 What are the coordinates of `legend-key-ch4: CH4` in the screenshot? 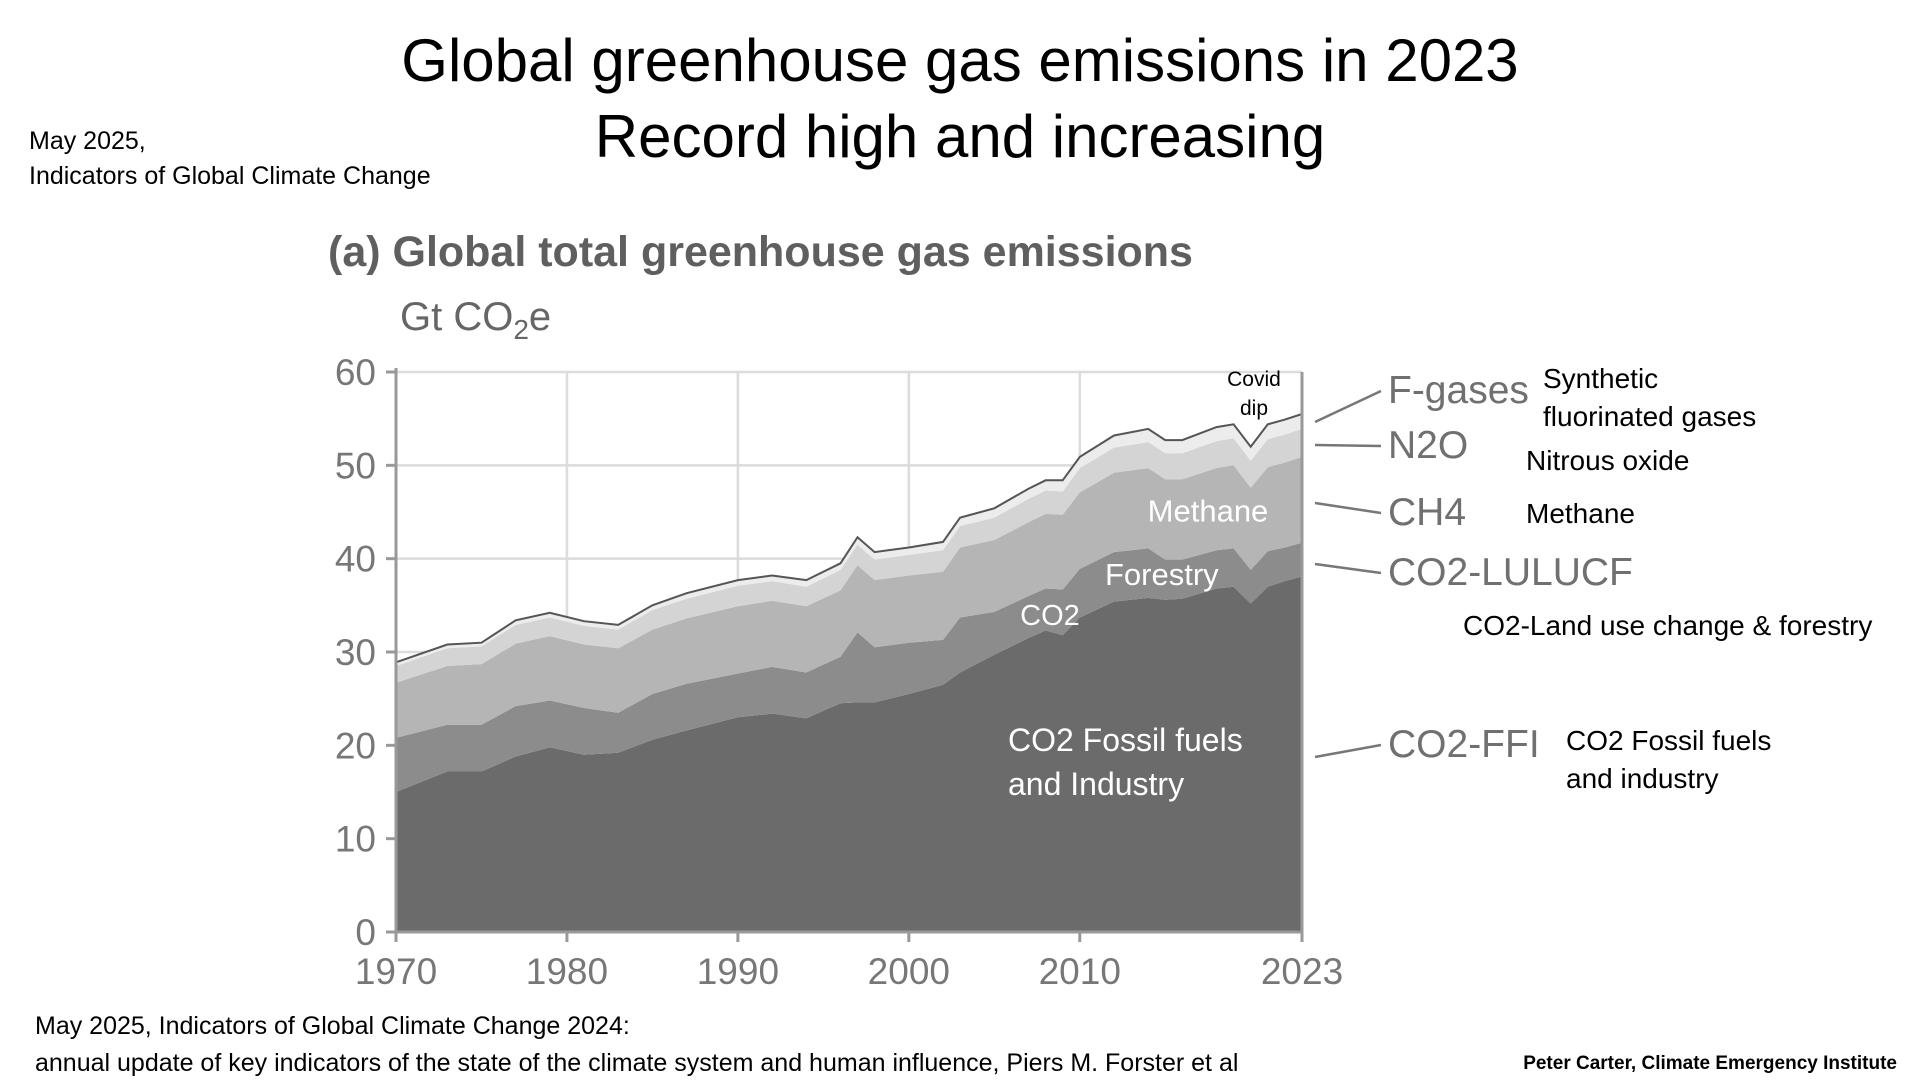 It's located at (1427, 512).